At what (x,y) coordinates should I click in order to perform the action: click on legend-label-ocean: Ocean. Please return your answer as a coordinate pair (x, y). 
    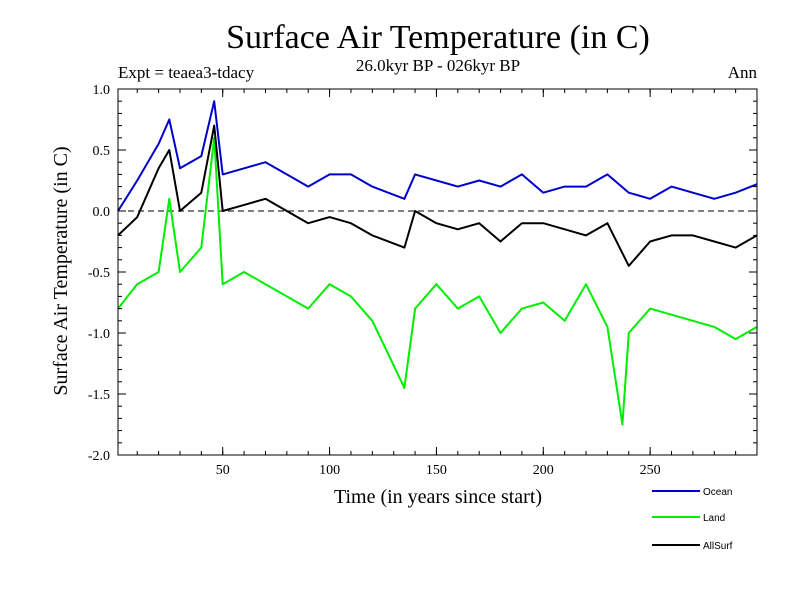
    Looking at the image, I should click on (717, 492).